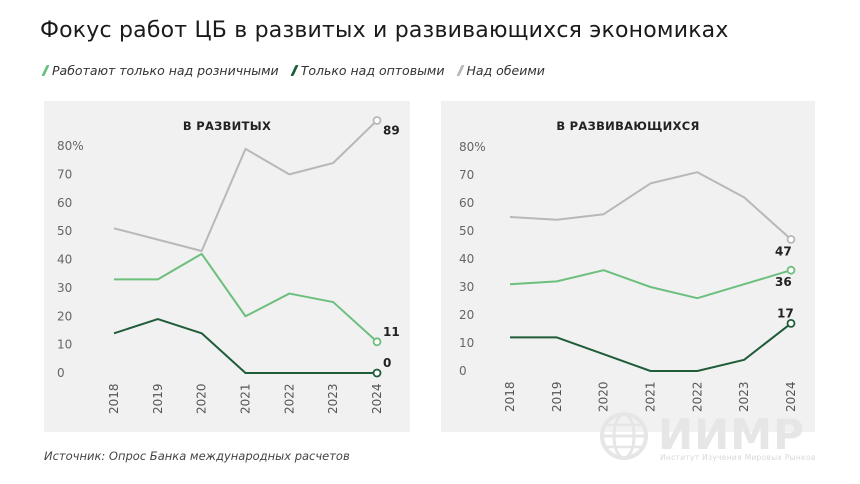 The height and width of the screenshot is (484, 860). What do you see at coordinates (738, 457) in the screenshot?
I see `logo-subtitle: Институт Изучения Мировых Рынков` at bounding box center [738, 457].